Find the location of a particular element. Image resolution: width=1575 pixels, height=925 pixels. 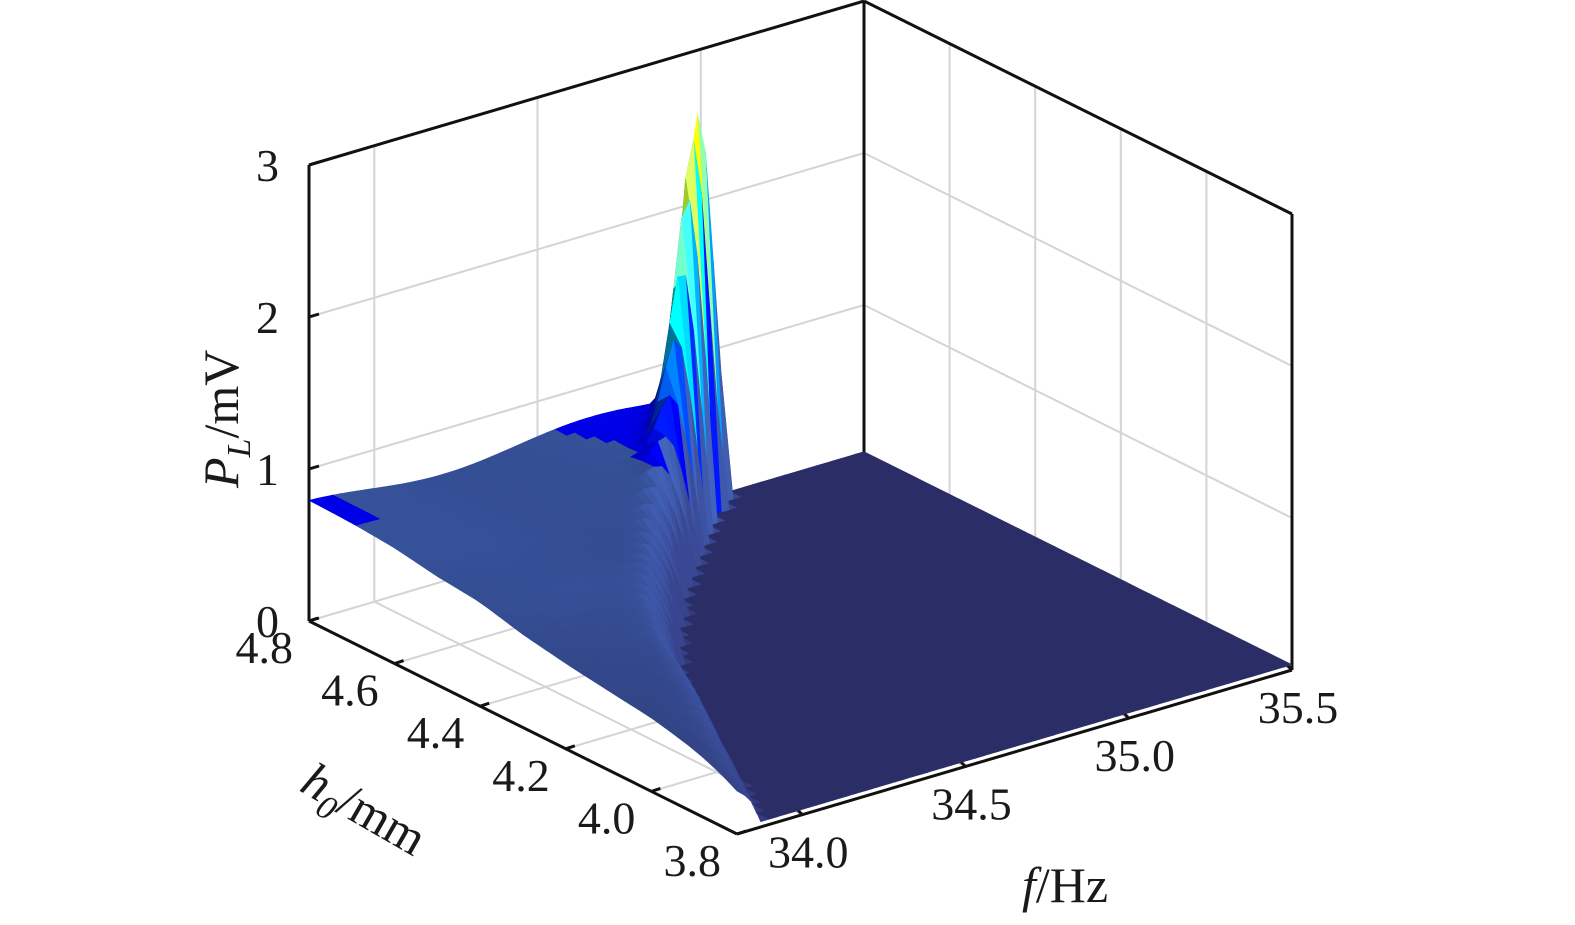

y-tick-label: 3.8 is located at coordinates (693, 860).